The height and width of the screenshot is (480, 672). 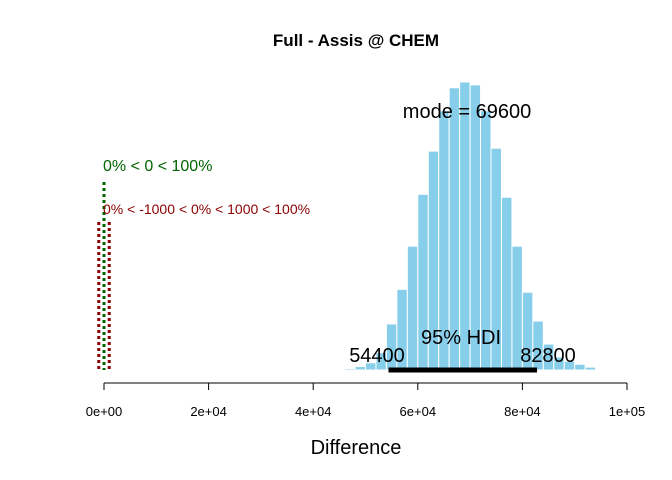 I want to click on hdi-high-label: 82800, so click(x=548, y=356).